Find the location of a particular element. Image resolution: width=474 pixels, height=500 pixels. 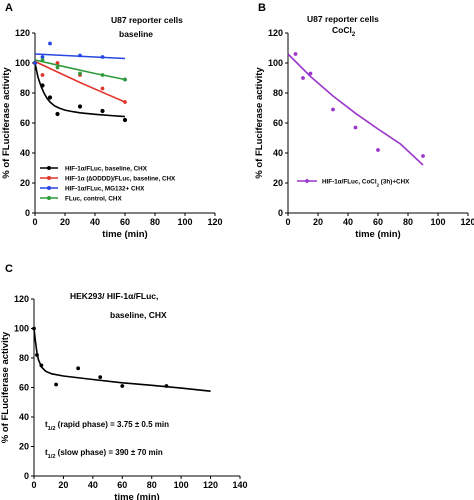

half-life-stat: t1/2 (slow phase) = 390 ± 70 min is located at coordinates (104, 454).